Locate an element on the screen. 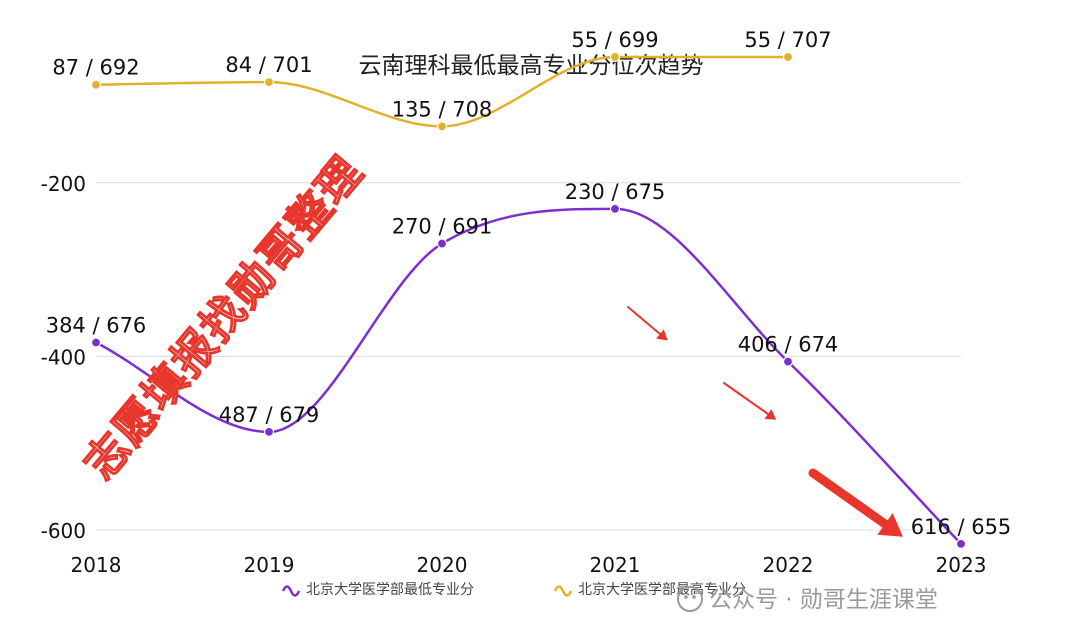 This screenshot has height=639, width=1080. footer-brand-text: 公众号 · 勋哥生涯课堂 is located at coordinates (823, 600).